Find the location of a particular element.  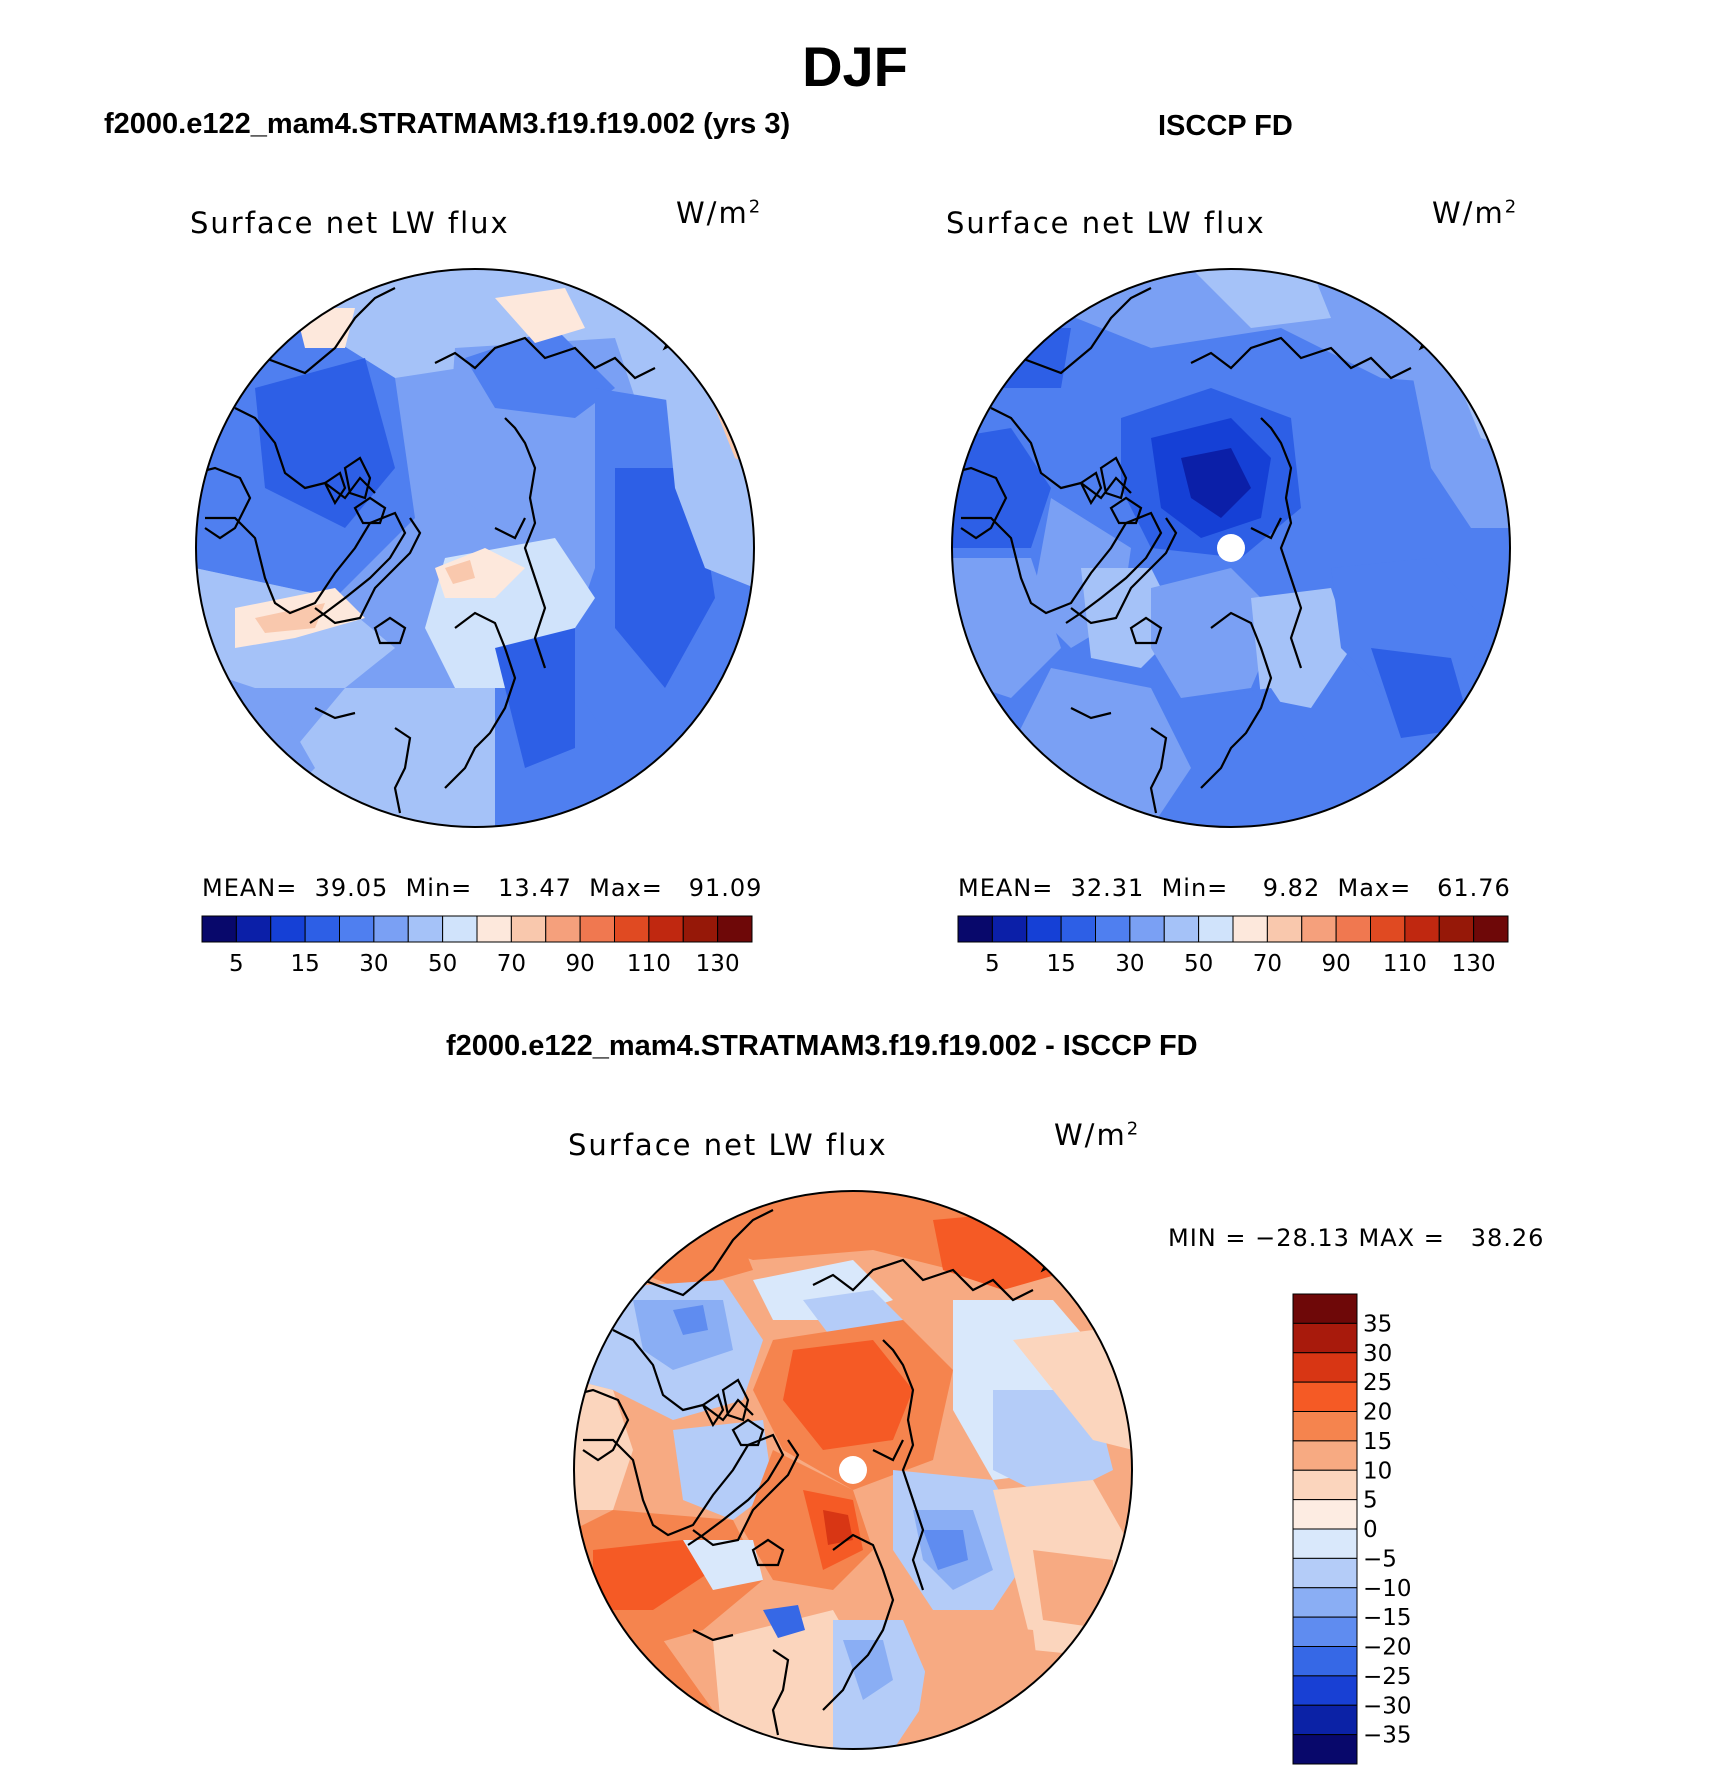

diff-colorbar-tick-label: 20 is located at coordinates (1377, 1413).